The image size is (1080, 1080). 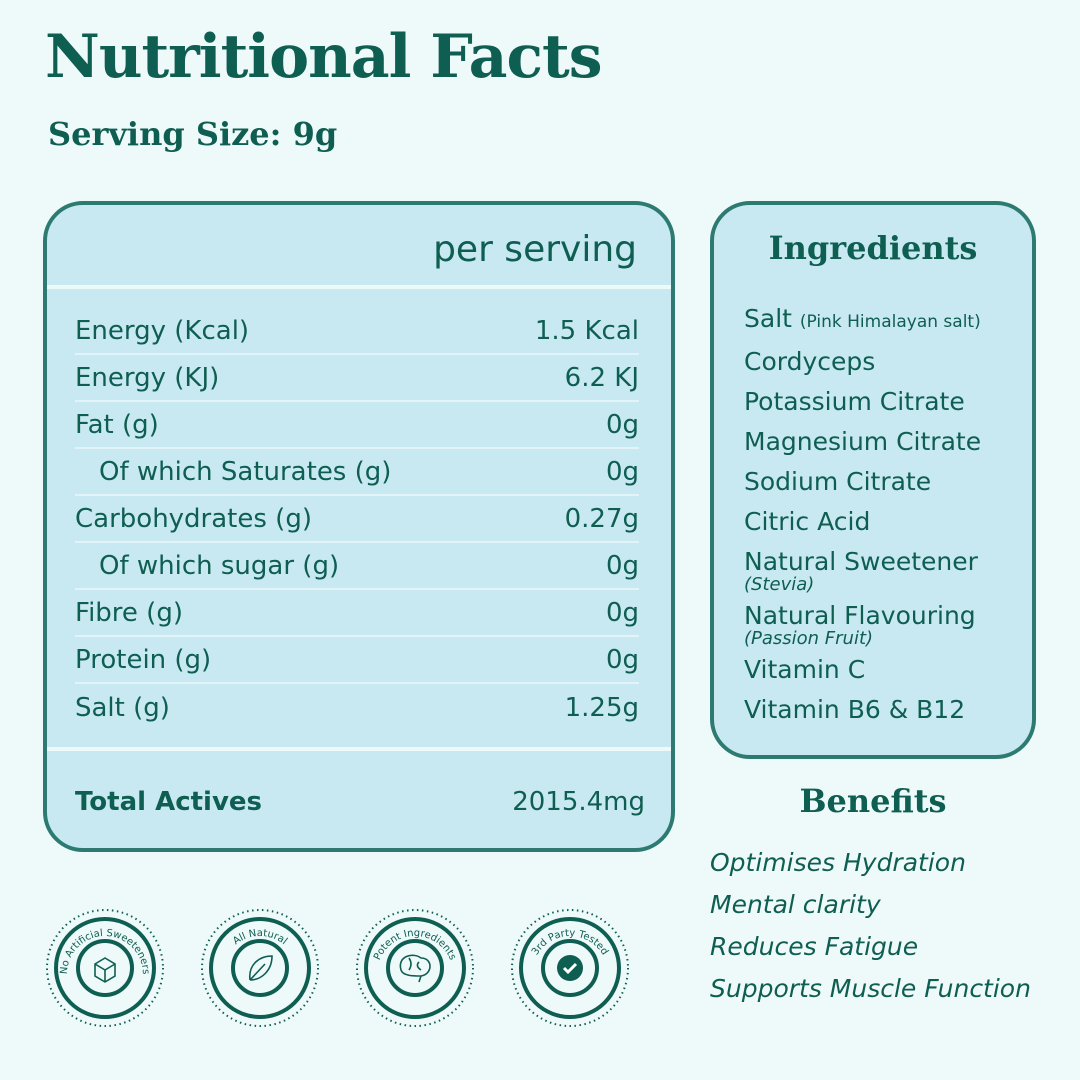 I want to click on title: Nutritional Facts, so click(x=324, y=57).